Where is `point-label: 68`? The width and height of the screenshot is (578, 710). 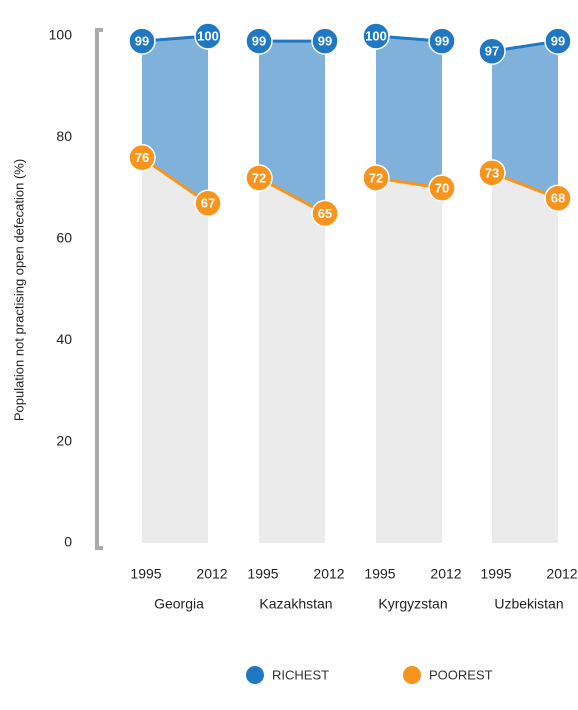 point-label: 68 is located at coordinates (558, 198).